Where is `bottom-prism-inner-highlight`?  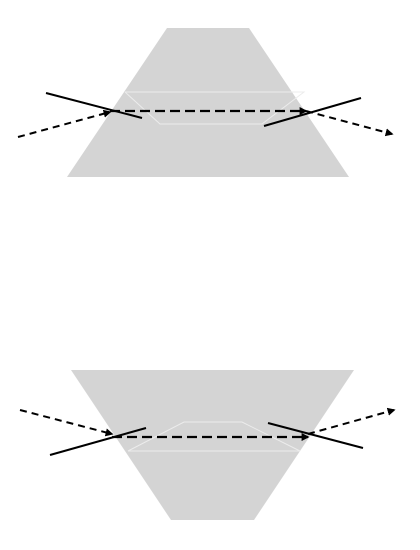
bottom-prism-inner-highlight is located at coordinates (214, 436).